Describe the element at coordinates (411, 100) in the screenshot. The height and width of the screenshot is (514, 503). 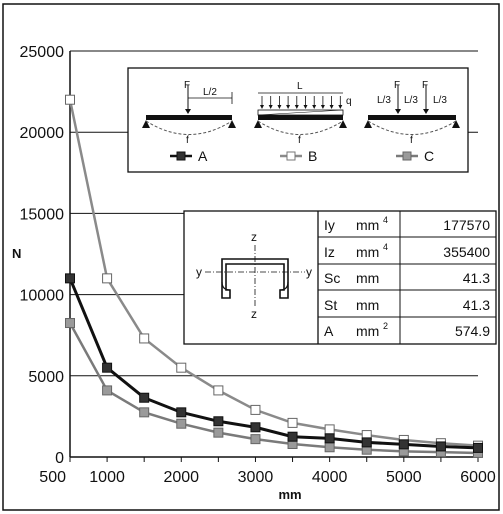
I see `diagram-c-dist-label-2: L/3` at that location.